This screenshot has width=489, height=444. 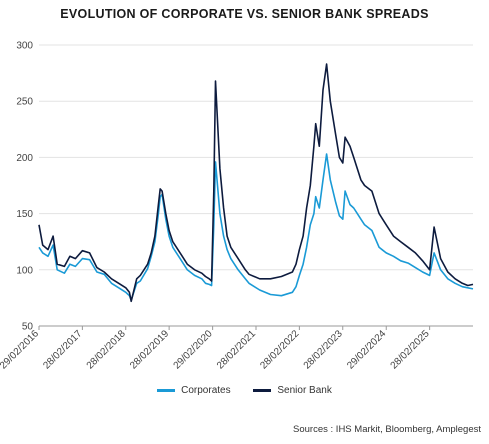 What do you see at coordinates (24, 158) in the screenshot?
I see `y-tick-label-200: 200` at bounding box center [24, 158].